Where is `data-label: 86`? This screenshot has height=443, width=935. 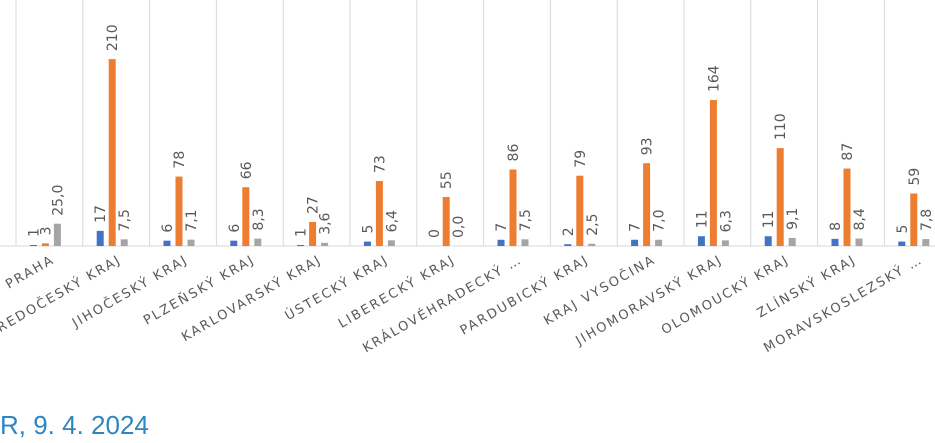 data-label: 86 is located at coordinates (514, 153).